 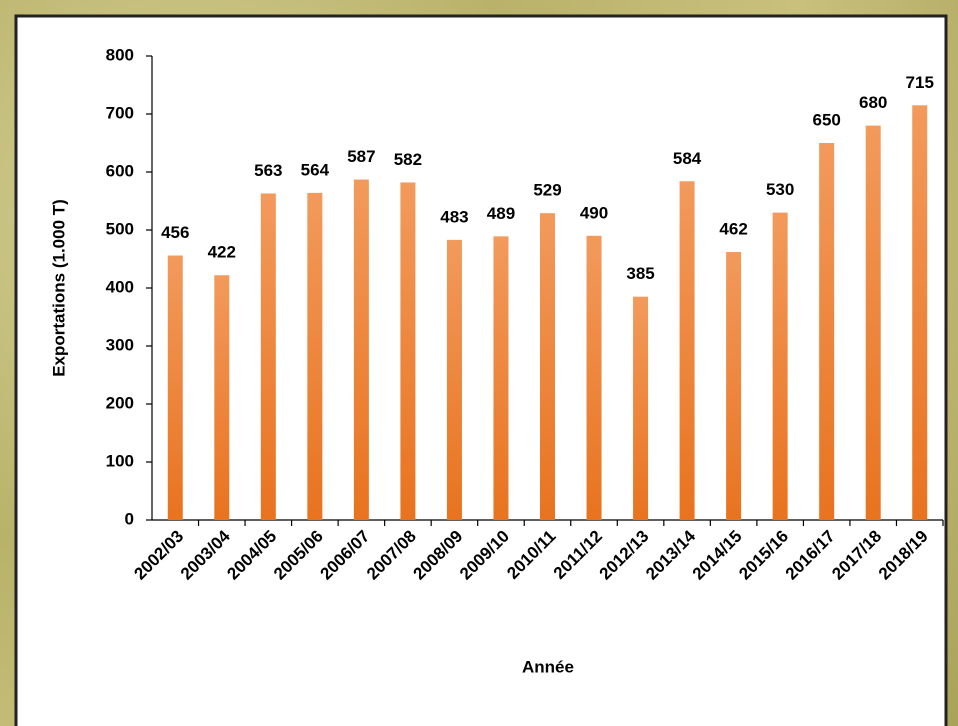 What do you see at coordinates (120, 402) in the screenshot?
I see `y-tick-label: 200` at bounding box center [120, 402].